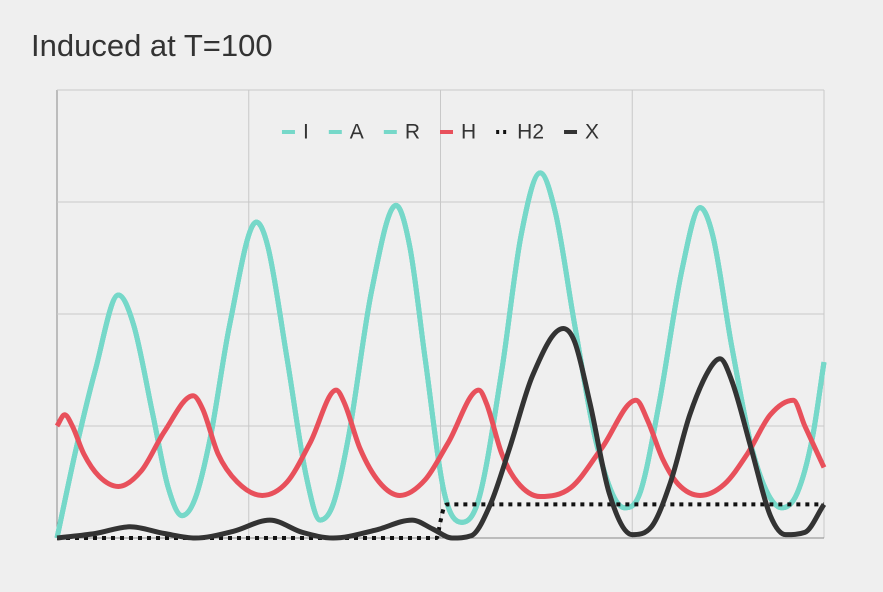 This screenshot has width=883, height=592. I want to click on legend-label: R, so click(412, 132).